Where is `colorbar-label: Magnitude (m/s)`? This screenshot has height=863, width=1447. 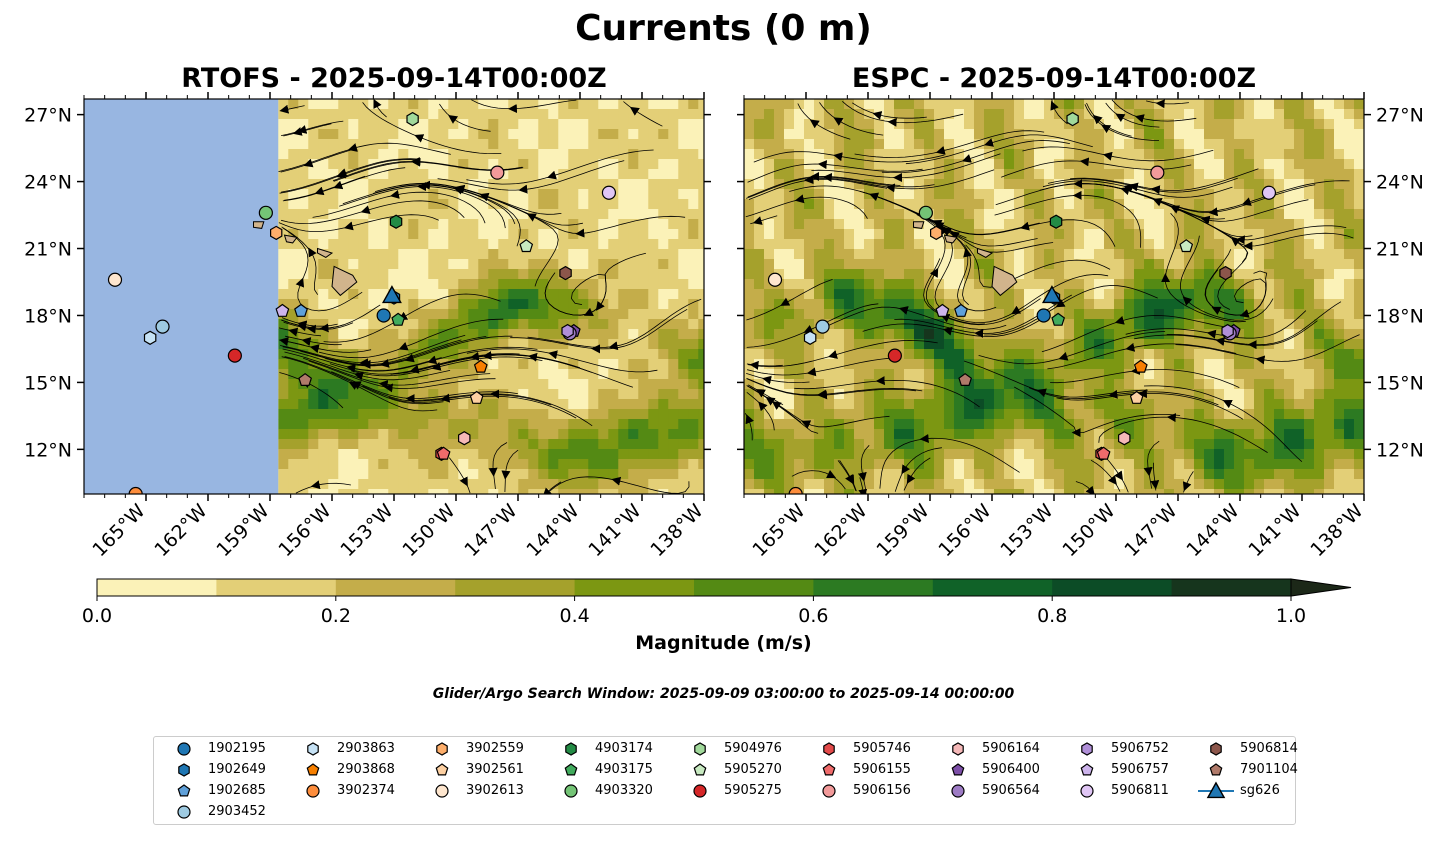
colorbar-label: Magnitude (m/s) is located at coordinates (723, 643).